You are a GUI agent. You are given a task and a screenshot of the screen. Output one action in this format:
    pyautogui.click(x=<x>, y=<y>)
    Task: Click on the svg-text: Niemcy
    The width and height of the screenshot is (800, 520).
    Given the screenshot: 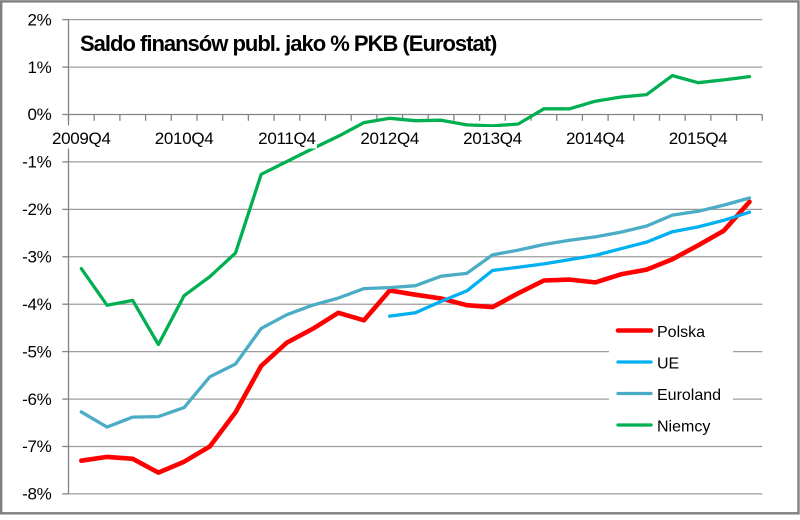 What is the action you would take?
    pyautogui.click(x=683, y=427)
    